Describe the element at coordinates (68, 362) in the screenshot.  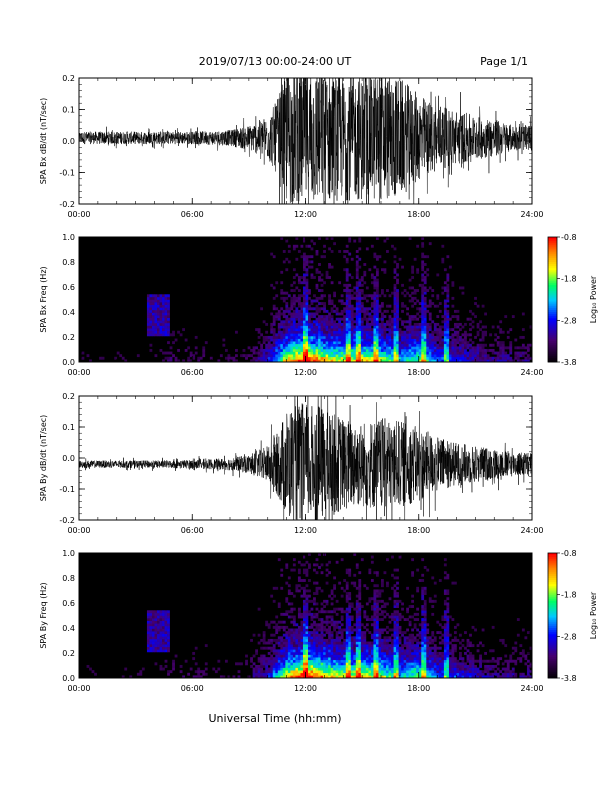
I see `y-tick-label: 0.0` at that location.